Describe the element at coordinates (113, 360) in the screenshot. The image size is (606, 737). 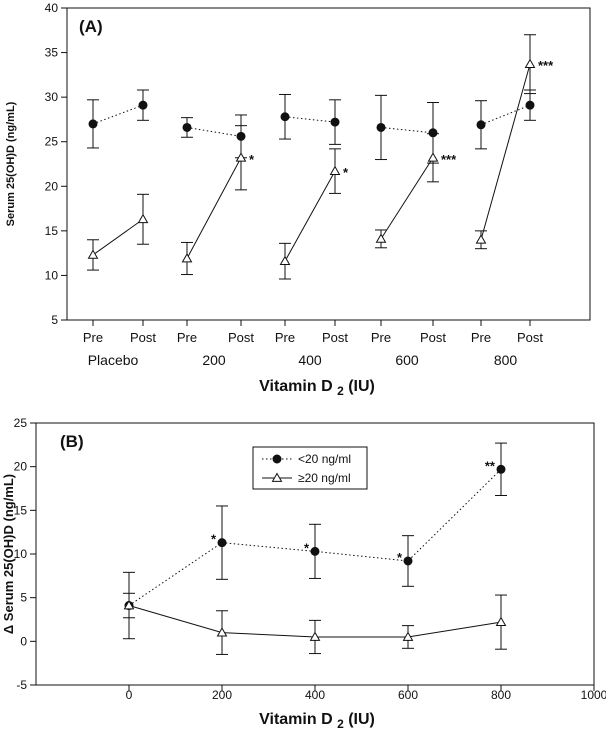
I see `group-label: Placebo` at that location.